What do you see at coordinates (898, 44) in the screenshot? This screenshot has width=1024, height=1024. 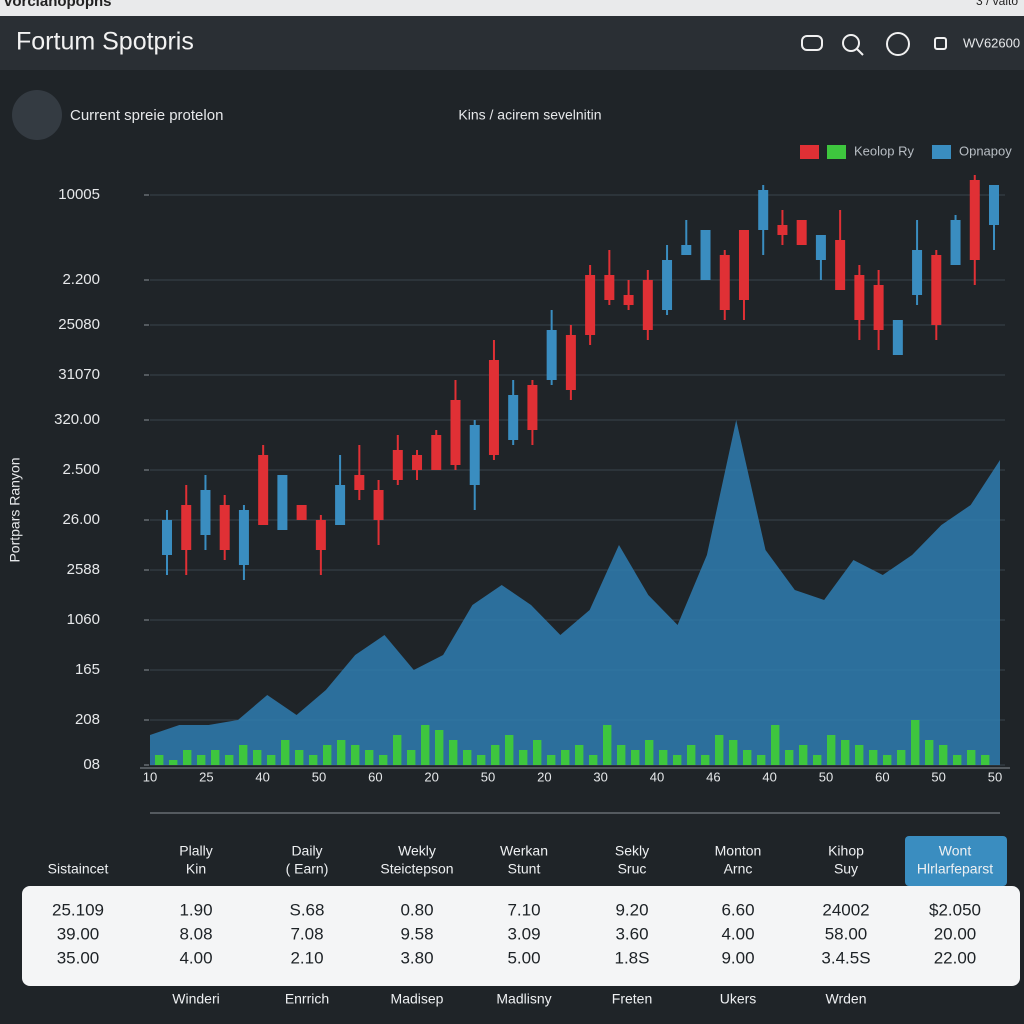 I see `icon-currency` at bounding box center [898, 44].